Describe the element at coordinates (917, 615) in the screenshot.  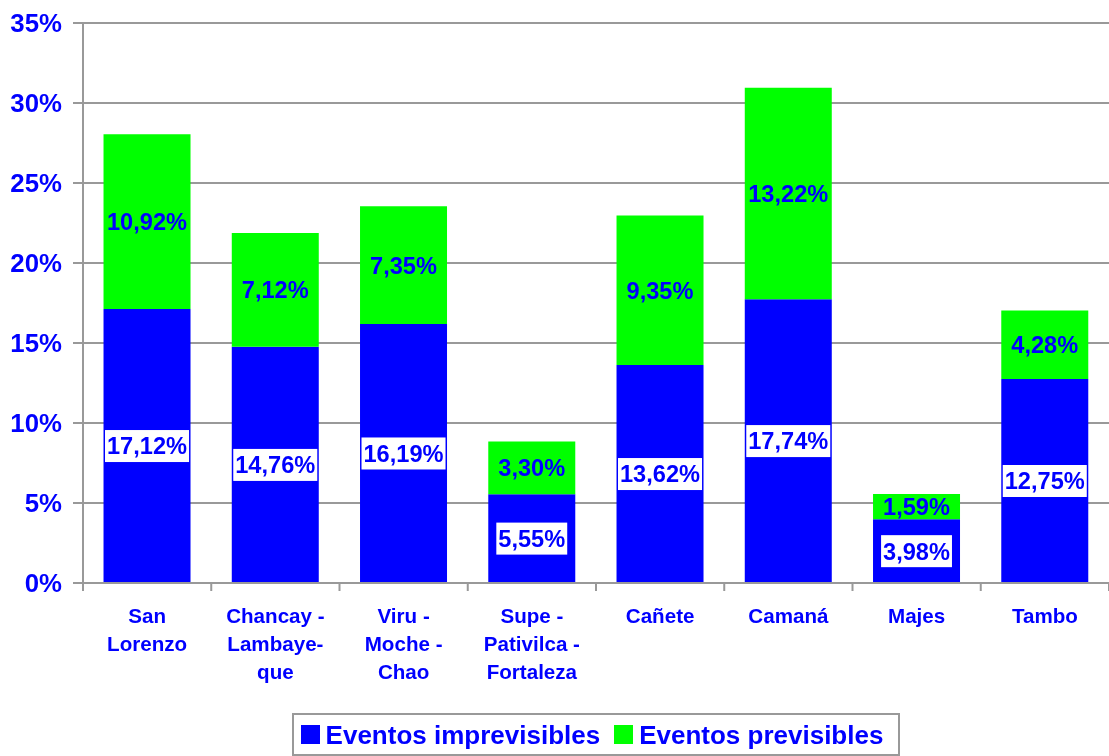
I see `x-tick-label: Majes` at that location.